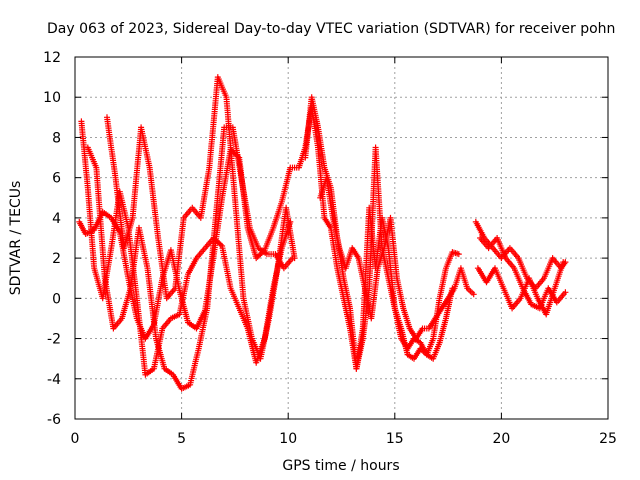 Image resolution: width=640 pixels, height=480 pixels. What do you see at coordinates (56, 219) in the screenshot?
I see `y-tick-label: 4` at bounding box center [56, 219].